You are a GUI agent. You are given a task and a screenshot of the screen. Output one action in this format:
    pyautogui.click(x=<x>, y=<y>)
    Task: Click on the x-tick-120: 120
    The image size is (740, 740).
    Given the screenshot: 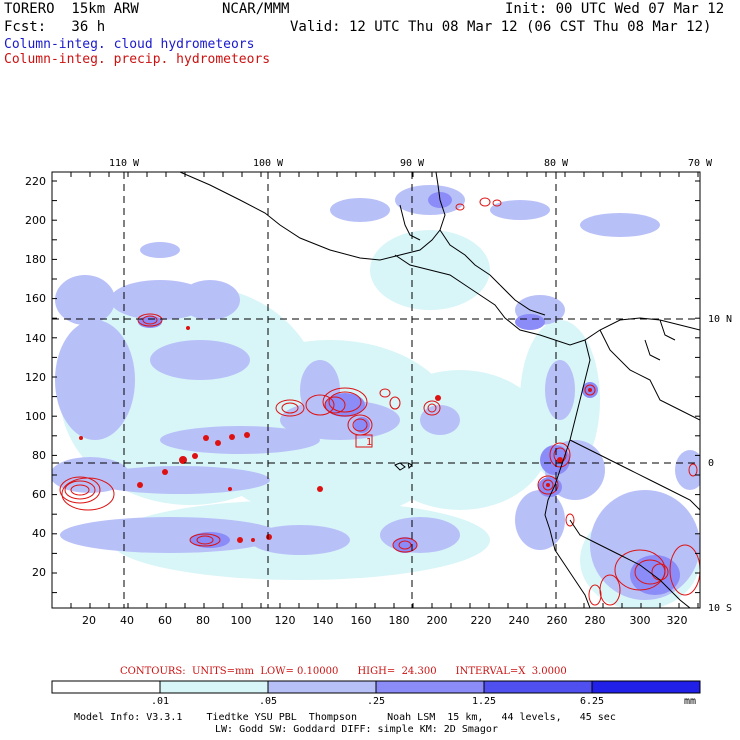 What is the action you would take?
    pyautogui.click(x=285, y=620)
    